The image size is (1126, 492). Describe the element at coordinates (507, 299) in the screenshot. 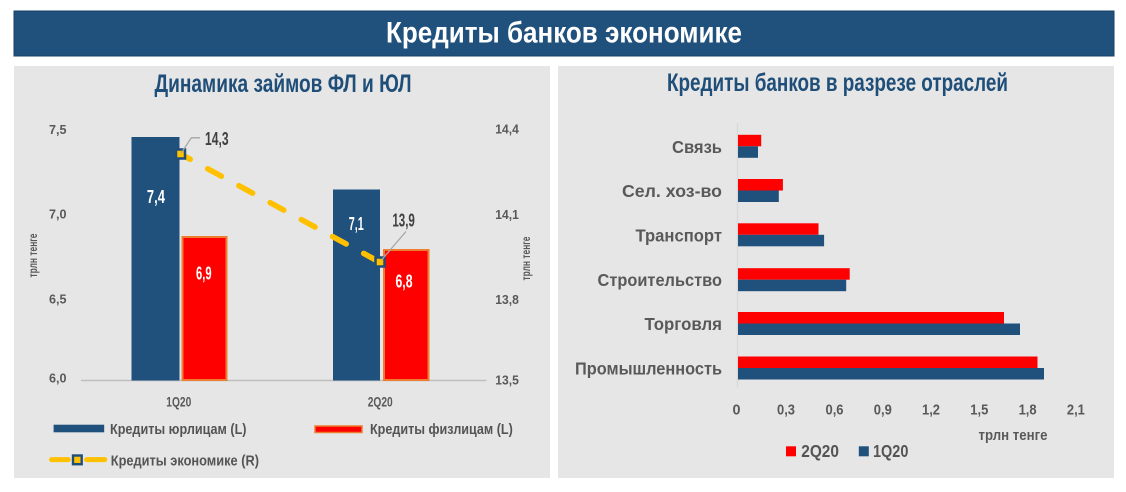

I see `svg-text: 13,8` at that location.